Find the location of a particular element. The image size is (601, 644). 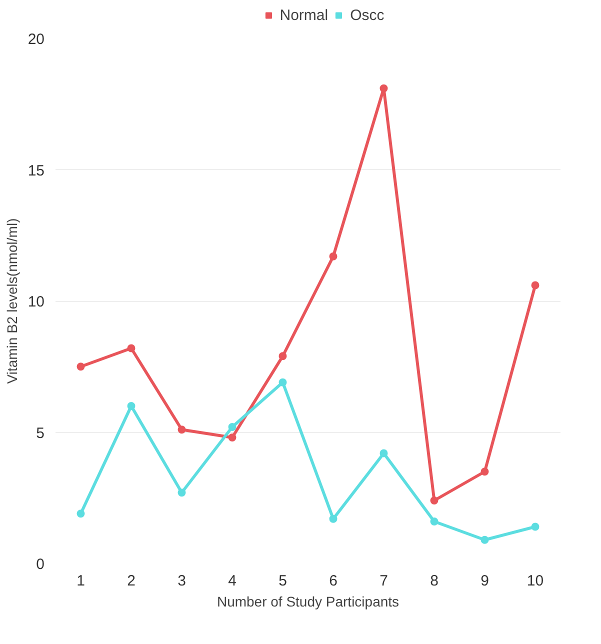

x-tick-label: 7 is located at coordinates (384, 581).